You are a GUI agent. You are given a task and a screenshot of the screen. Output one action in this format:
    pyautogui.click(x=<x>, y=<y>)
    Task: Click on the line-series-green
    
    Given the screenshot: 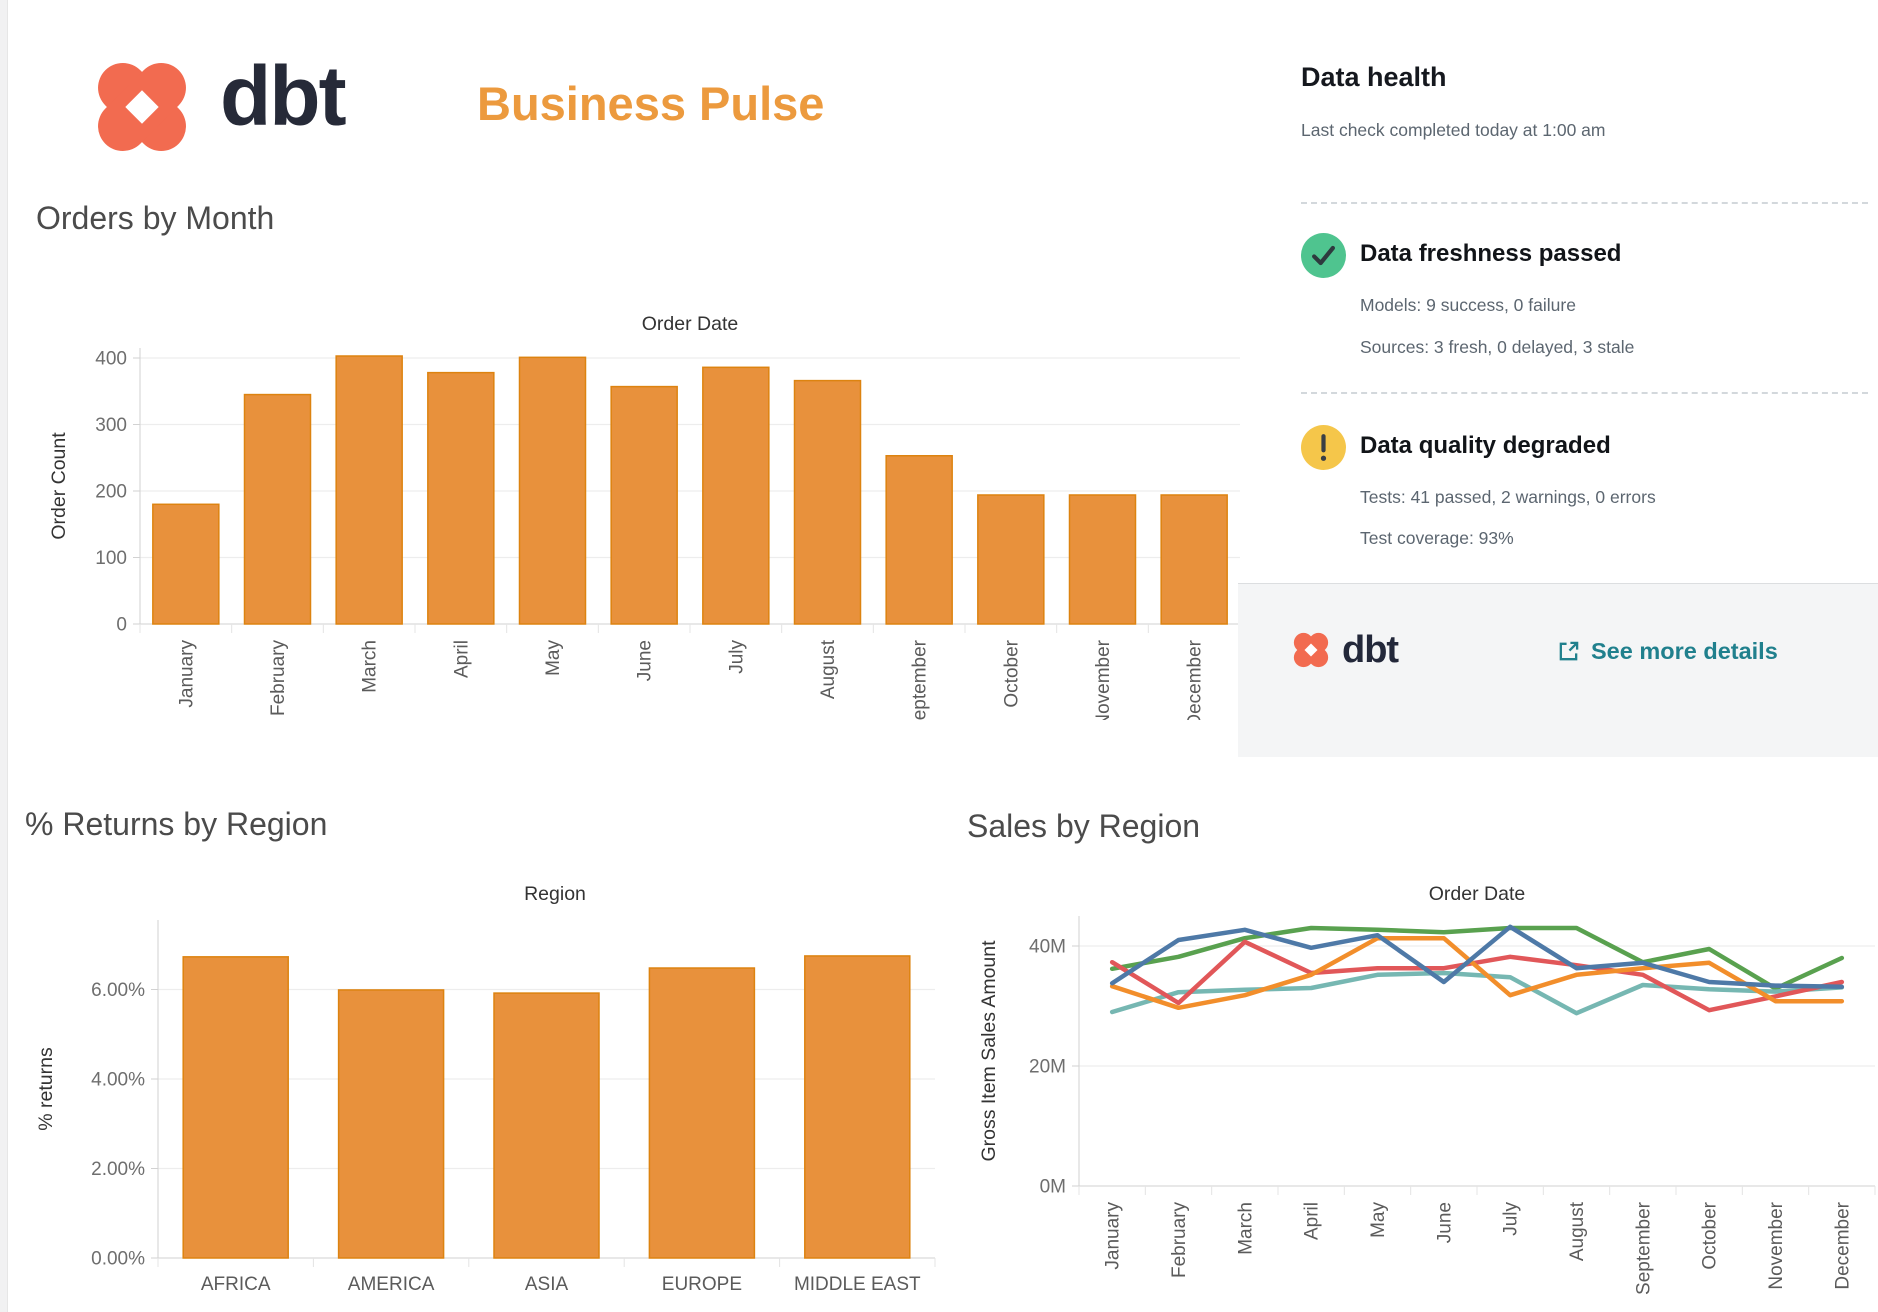 What is the action you would take?
    pyautogui.click(x=1477, y=958)
    